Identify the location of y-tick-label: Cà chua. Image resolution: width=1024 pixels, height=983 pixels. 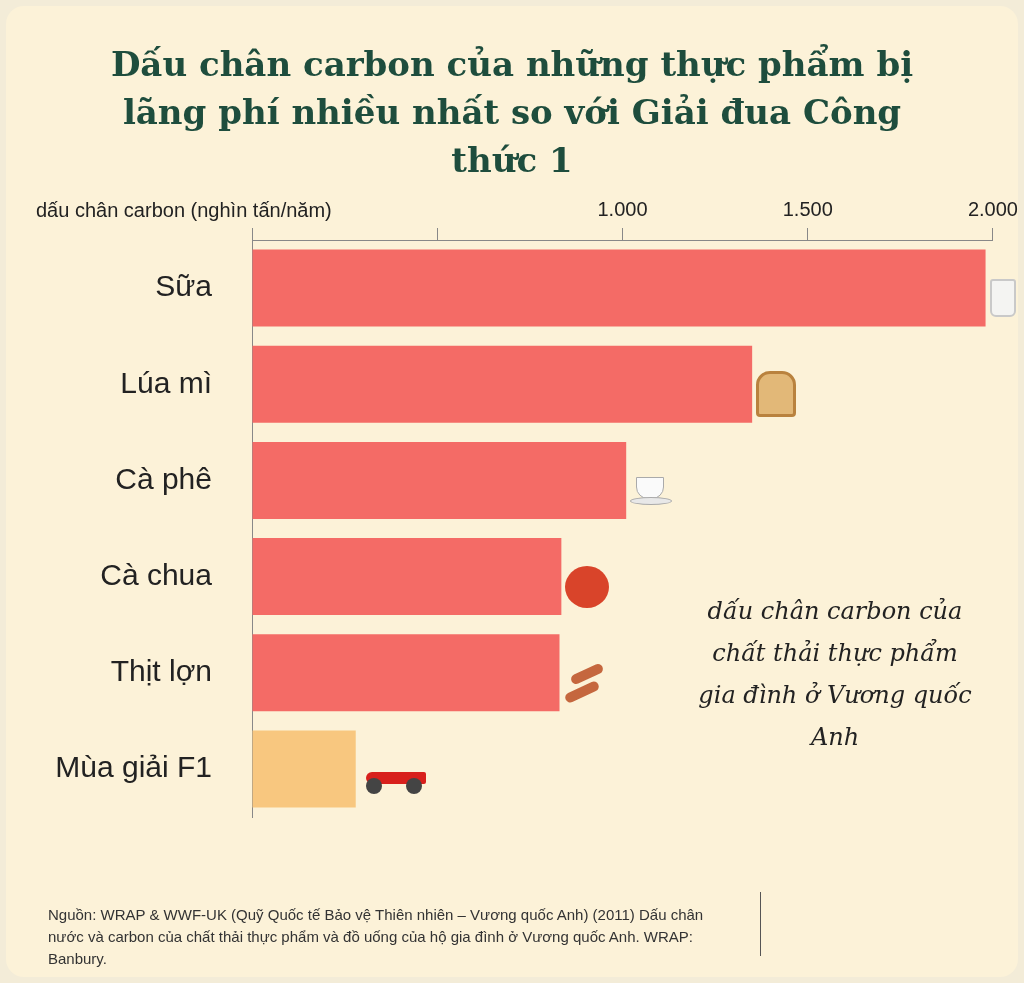
(156, 574).